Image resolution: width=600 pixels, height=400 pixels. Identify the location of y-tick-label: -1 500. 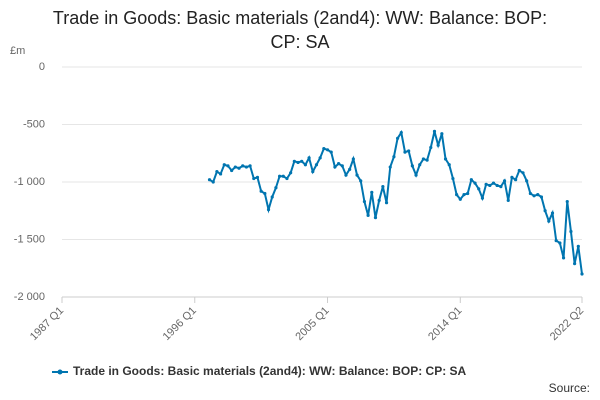
(29, 239).